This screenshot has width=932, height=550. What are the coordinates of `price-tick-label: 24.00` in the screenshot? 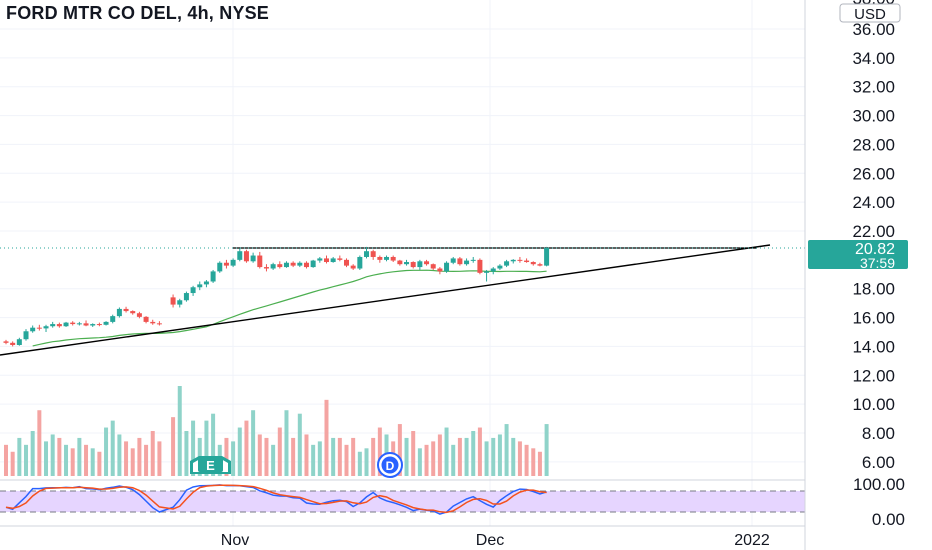 It's located at (873, 202).